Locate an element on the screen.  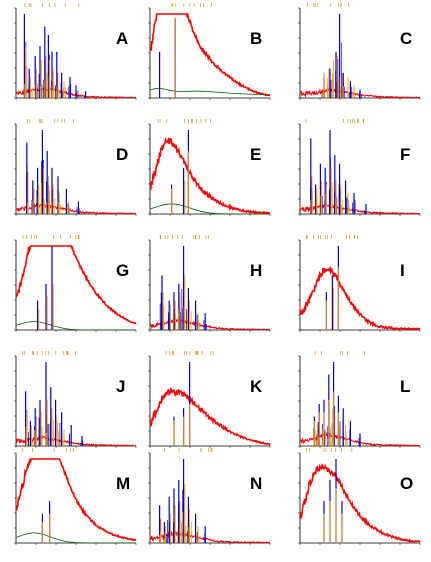
panel-b is located at coordinates (209, 51).